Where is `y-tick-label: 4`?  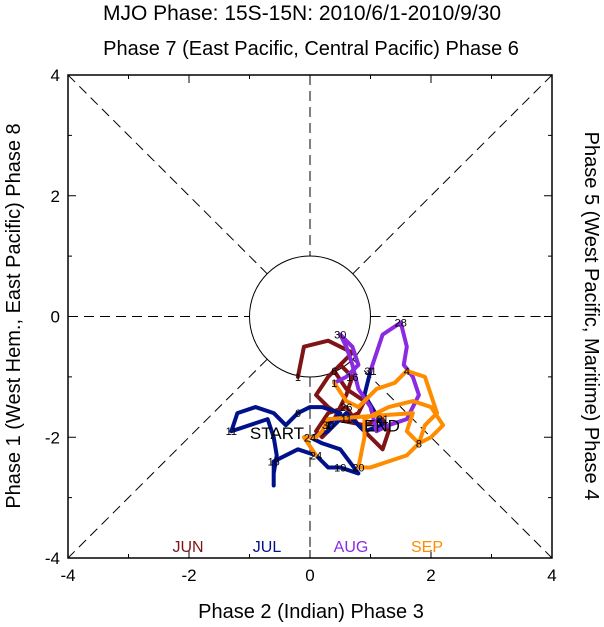 y-tick-label: 4 is located at coordinates (55, 75).